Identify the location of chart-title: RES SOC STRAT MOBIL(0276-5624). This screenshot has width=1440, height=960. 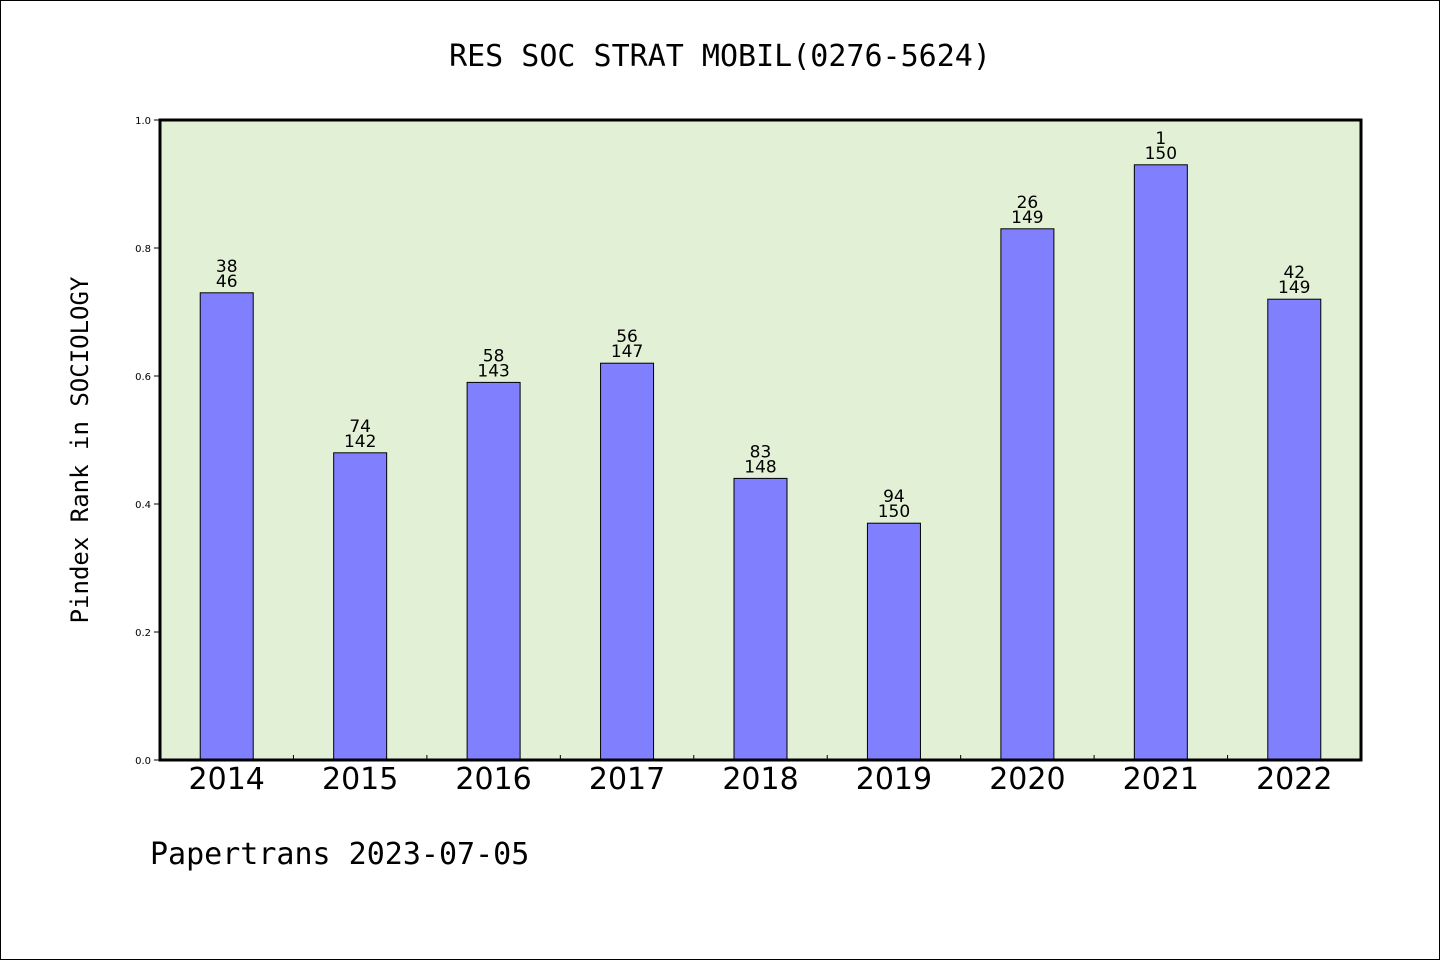
(720, 56).